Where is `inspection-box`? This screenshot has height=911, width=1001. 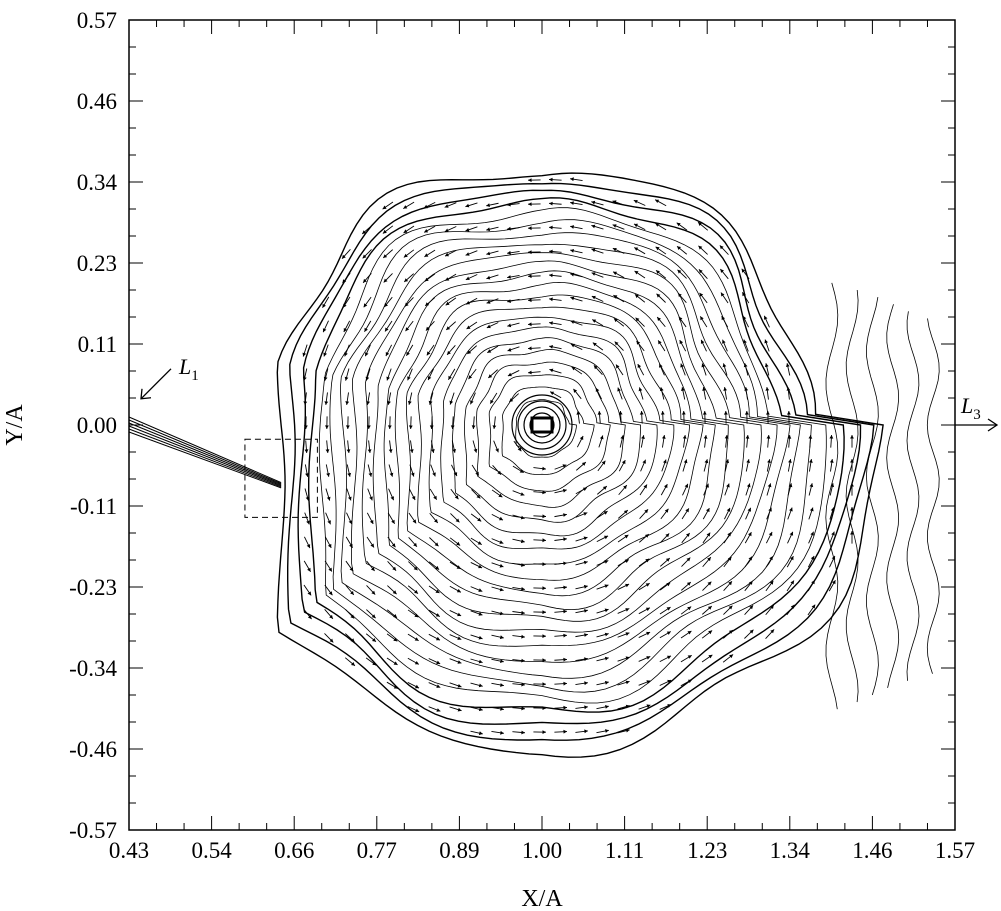
inspection-box is located at coordinates (281, 478).